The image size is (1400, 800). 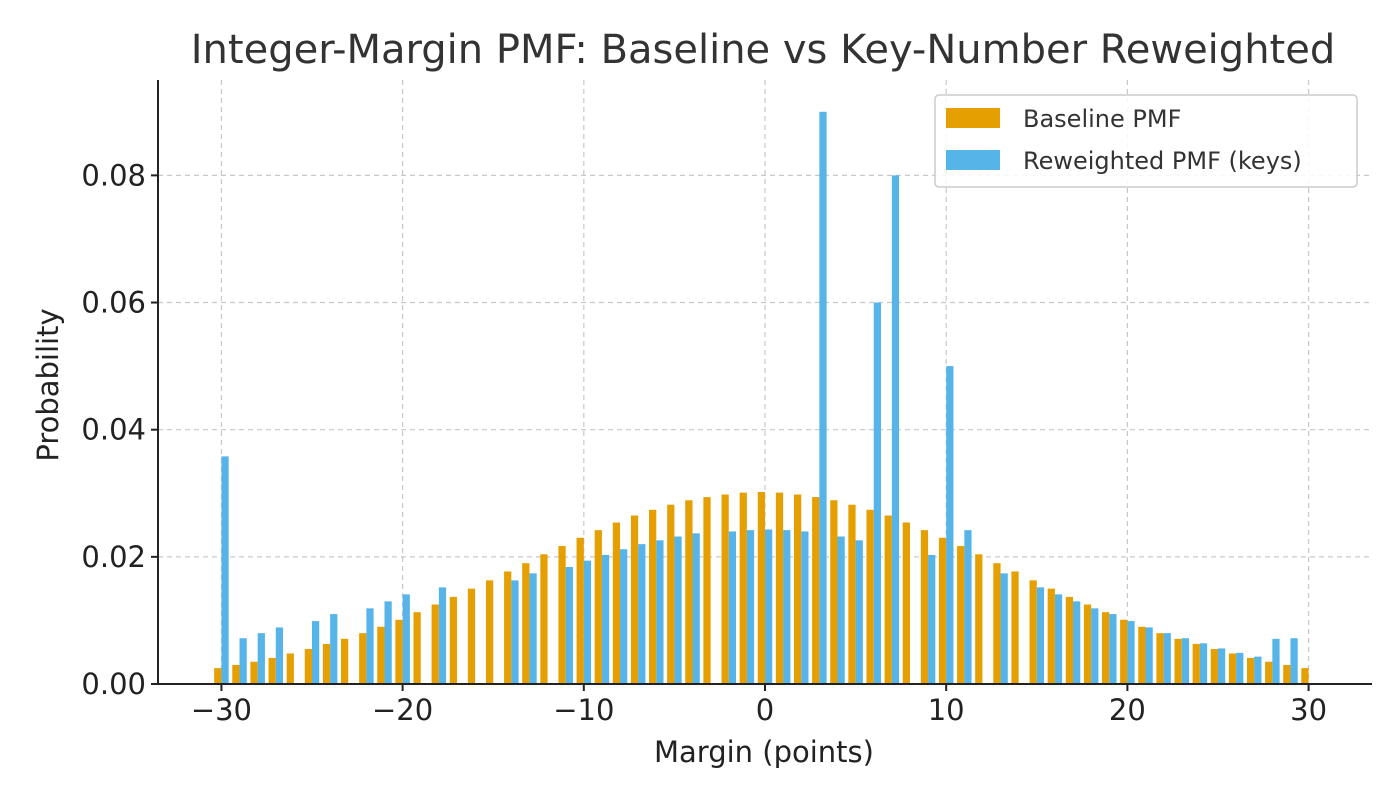 I want to click on y-axis-label: Probability, so click(x=48, y=384).